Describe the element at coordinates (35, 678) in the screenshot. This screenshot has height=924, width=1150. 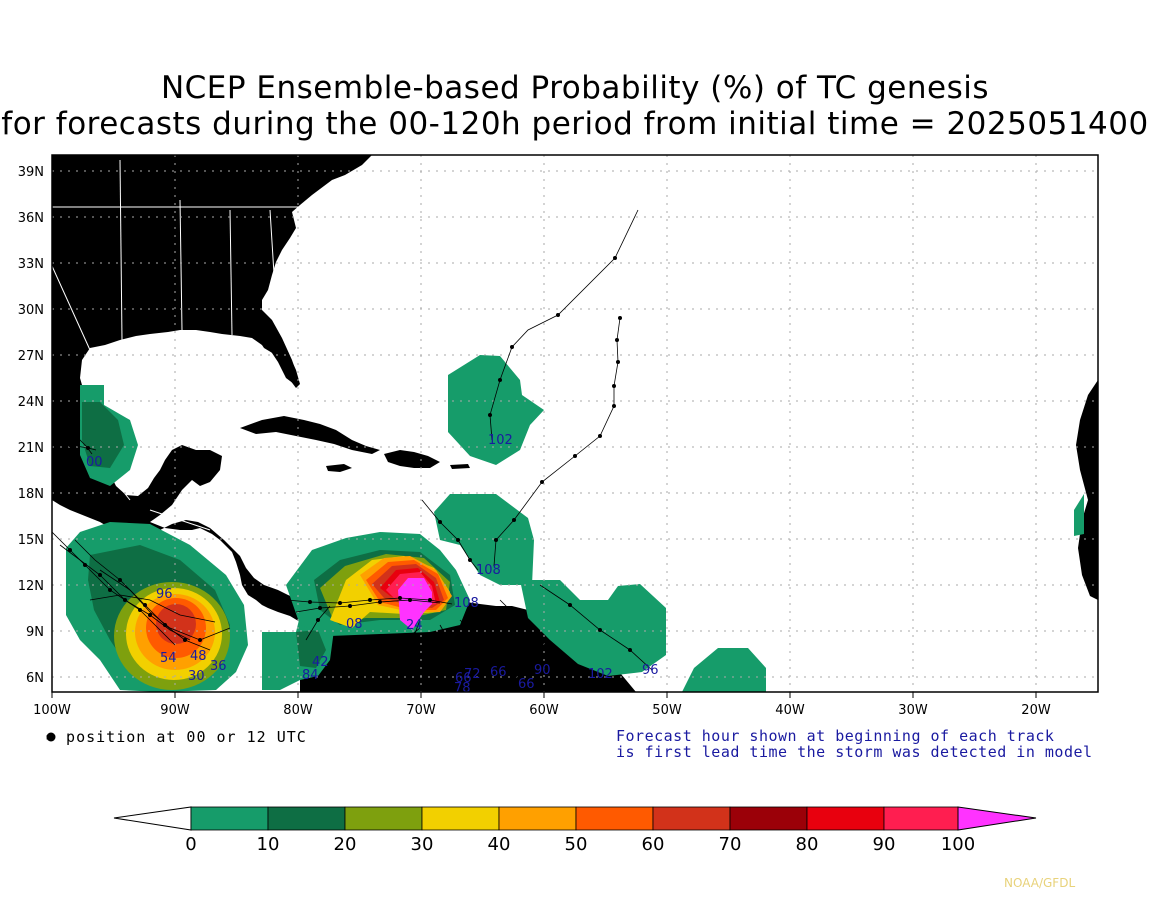
I see `lat-label: 6N` at that location.